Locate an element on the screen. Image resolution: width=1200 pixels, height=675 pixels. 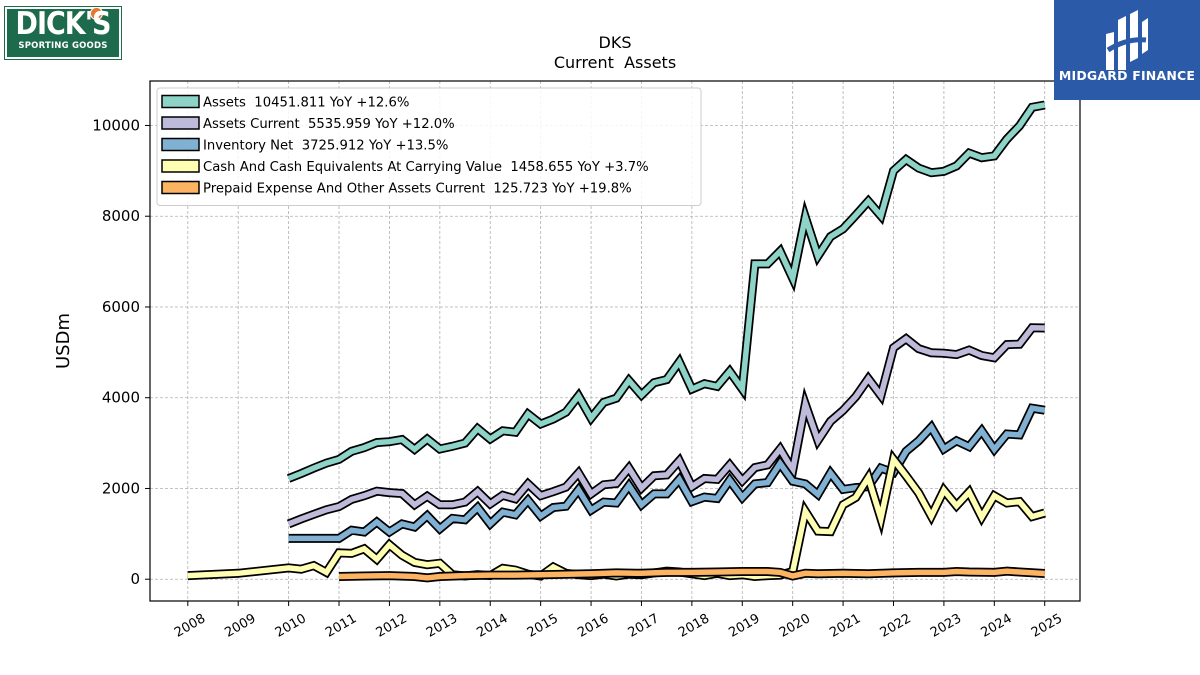
x-tick-label: 2025 is located at coordinates (1047, 626).